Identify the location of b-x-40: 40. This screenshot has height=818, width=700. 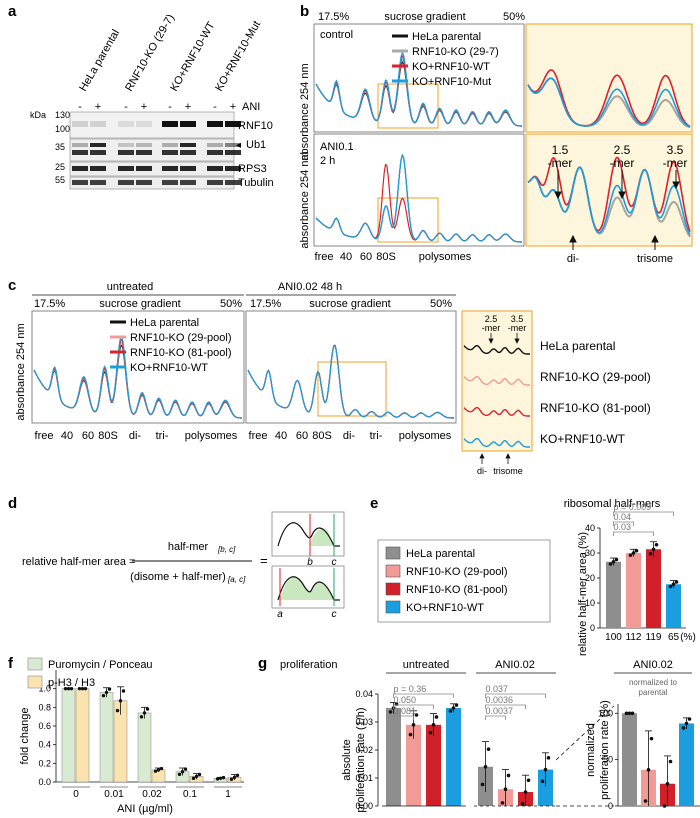
(346, 257).